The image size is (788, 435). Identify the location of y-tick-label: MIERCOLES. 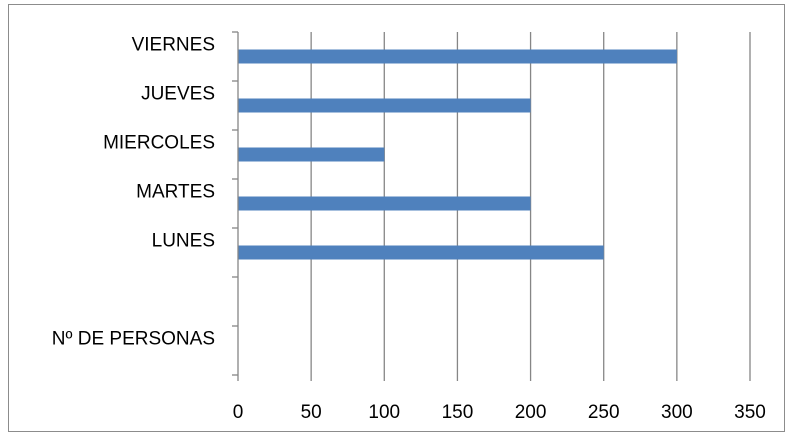
(159, 143).